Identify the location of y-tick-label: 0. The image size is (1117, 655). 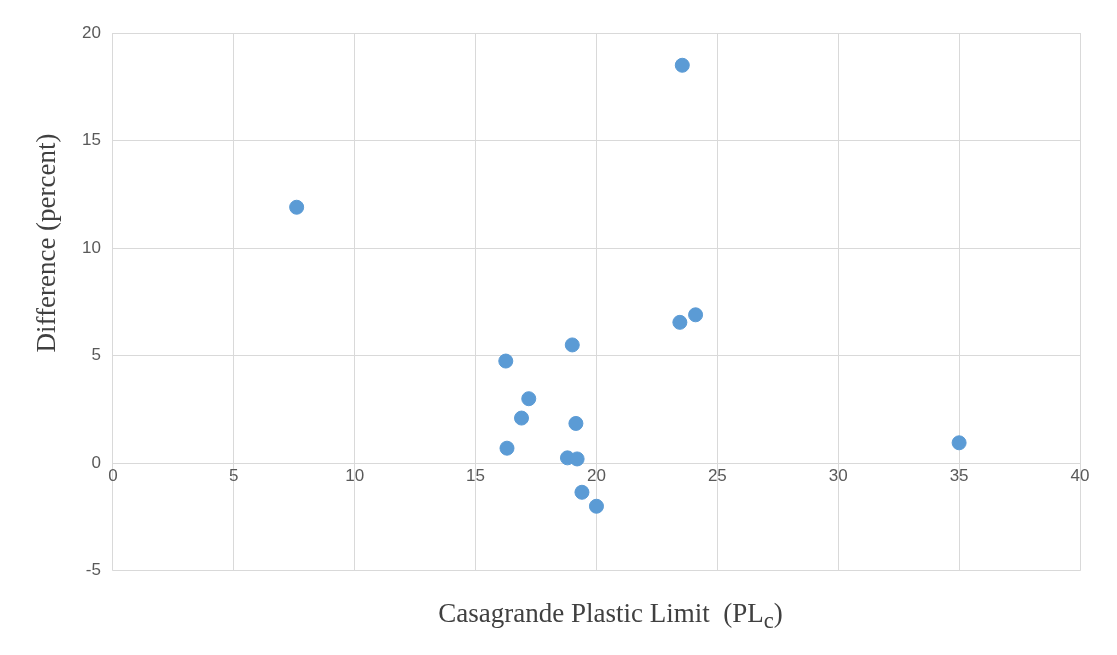
(96, 462).